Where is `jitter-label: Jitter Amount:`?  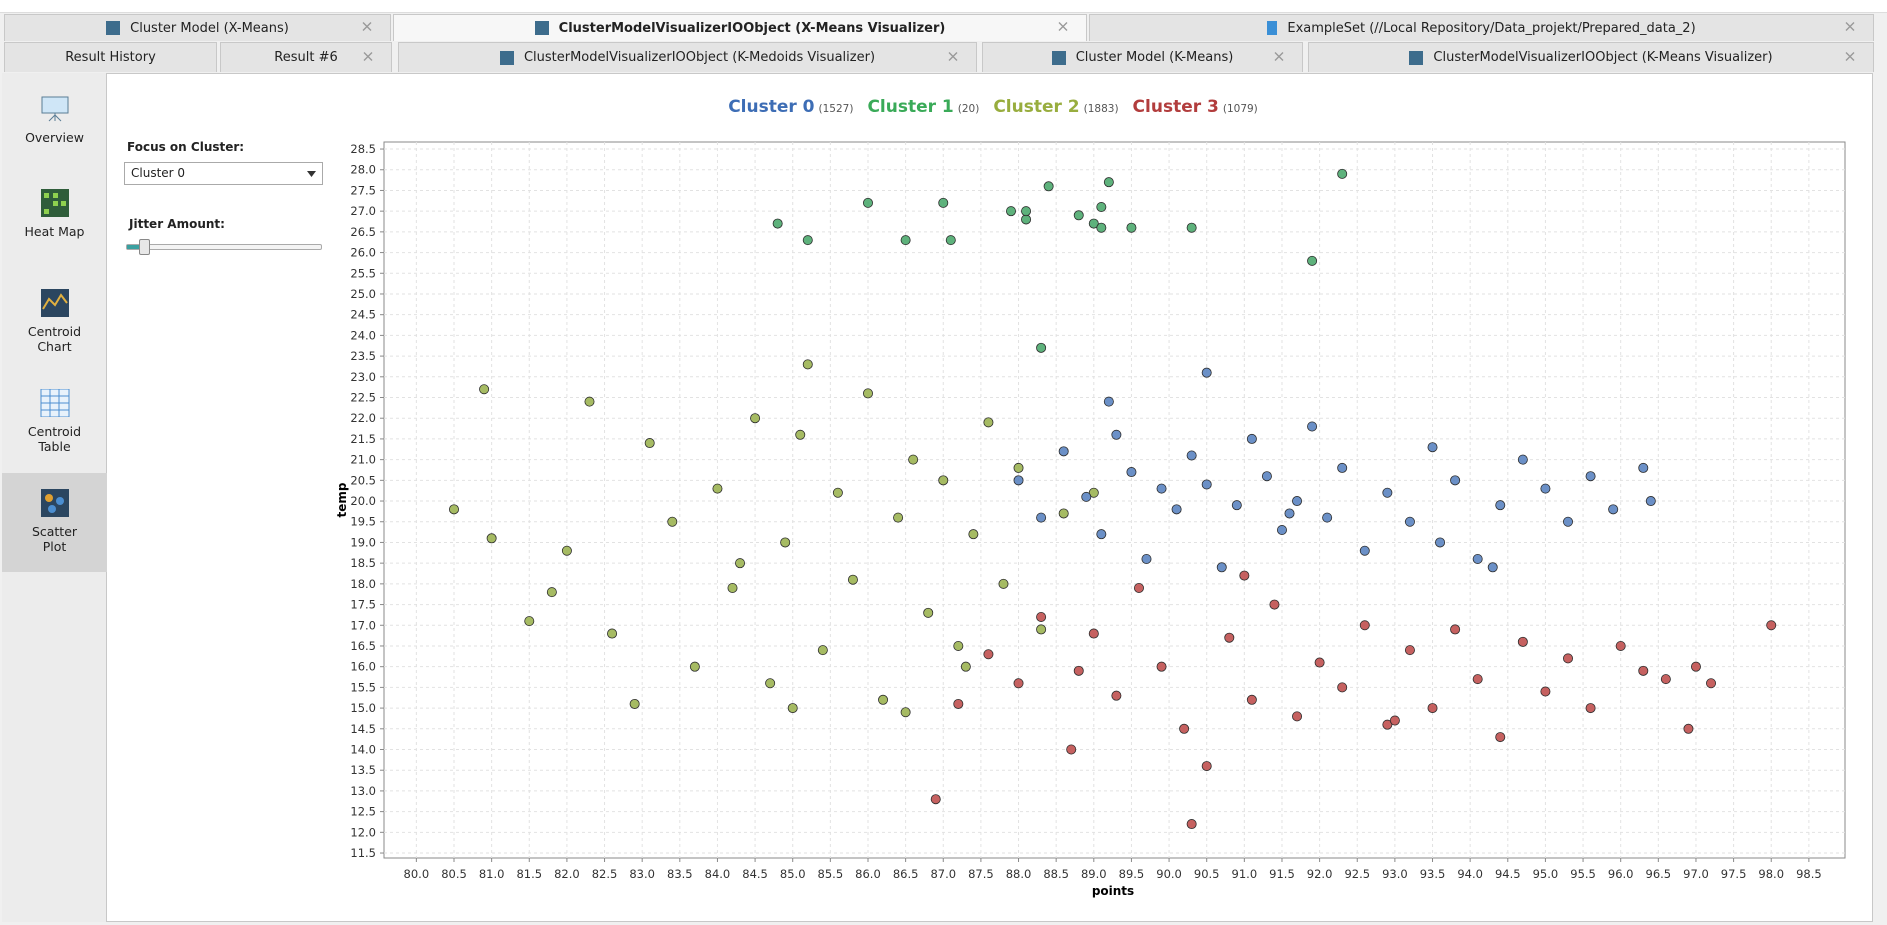
jitter-label: Jitter Amount: is located at coordinates (177, 224).